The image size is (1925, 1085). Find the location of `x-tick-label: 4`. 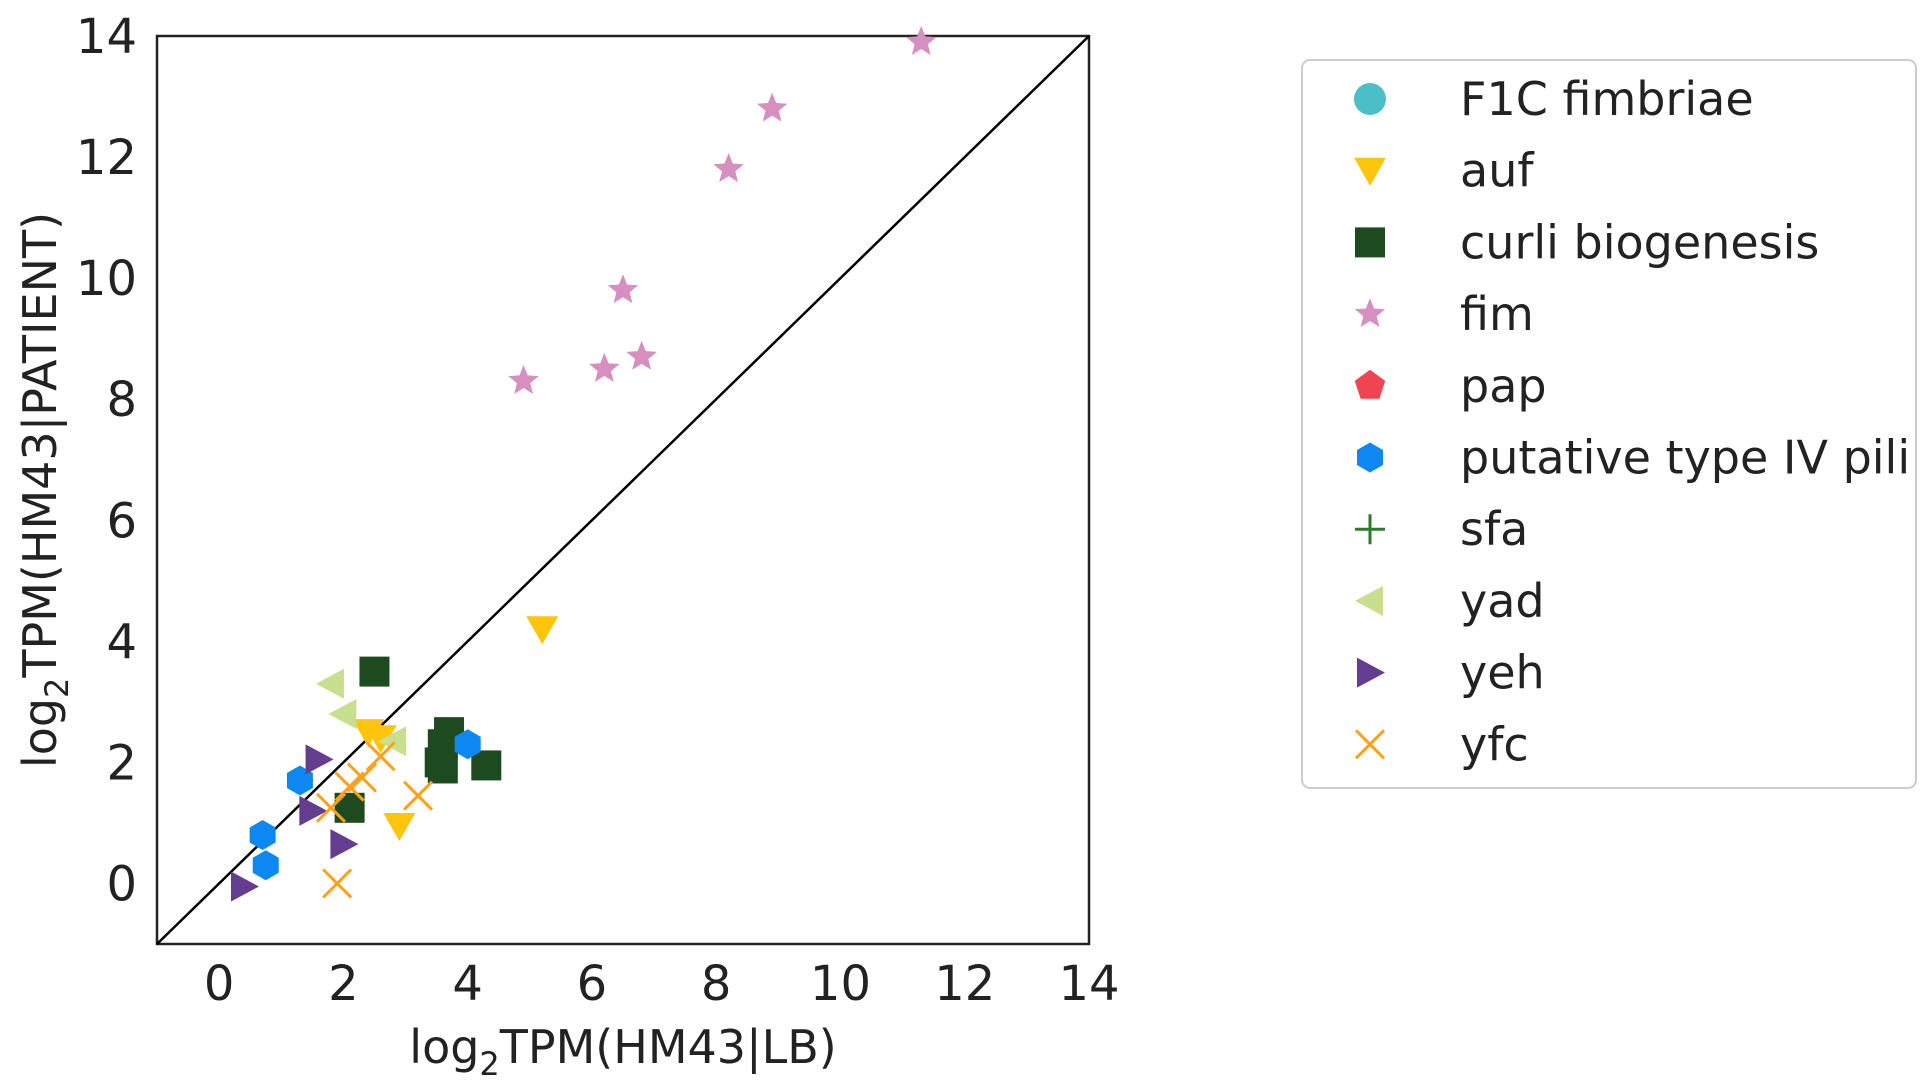

x-tick-label: 4 is located at coordinates (467, 984).